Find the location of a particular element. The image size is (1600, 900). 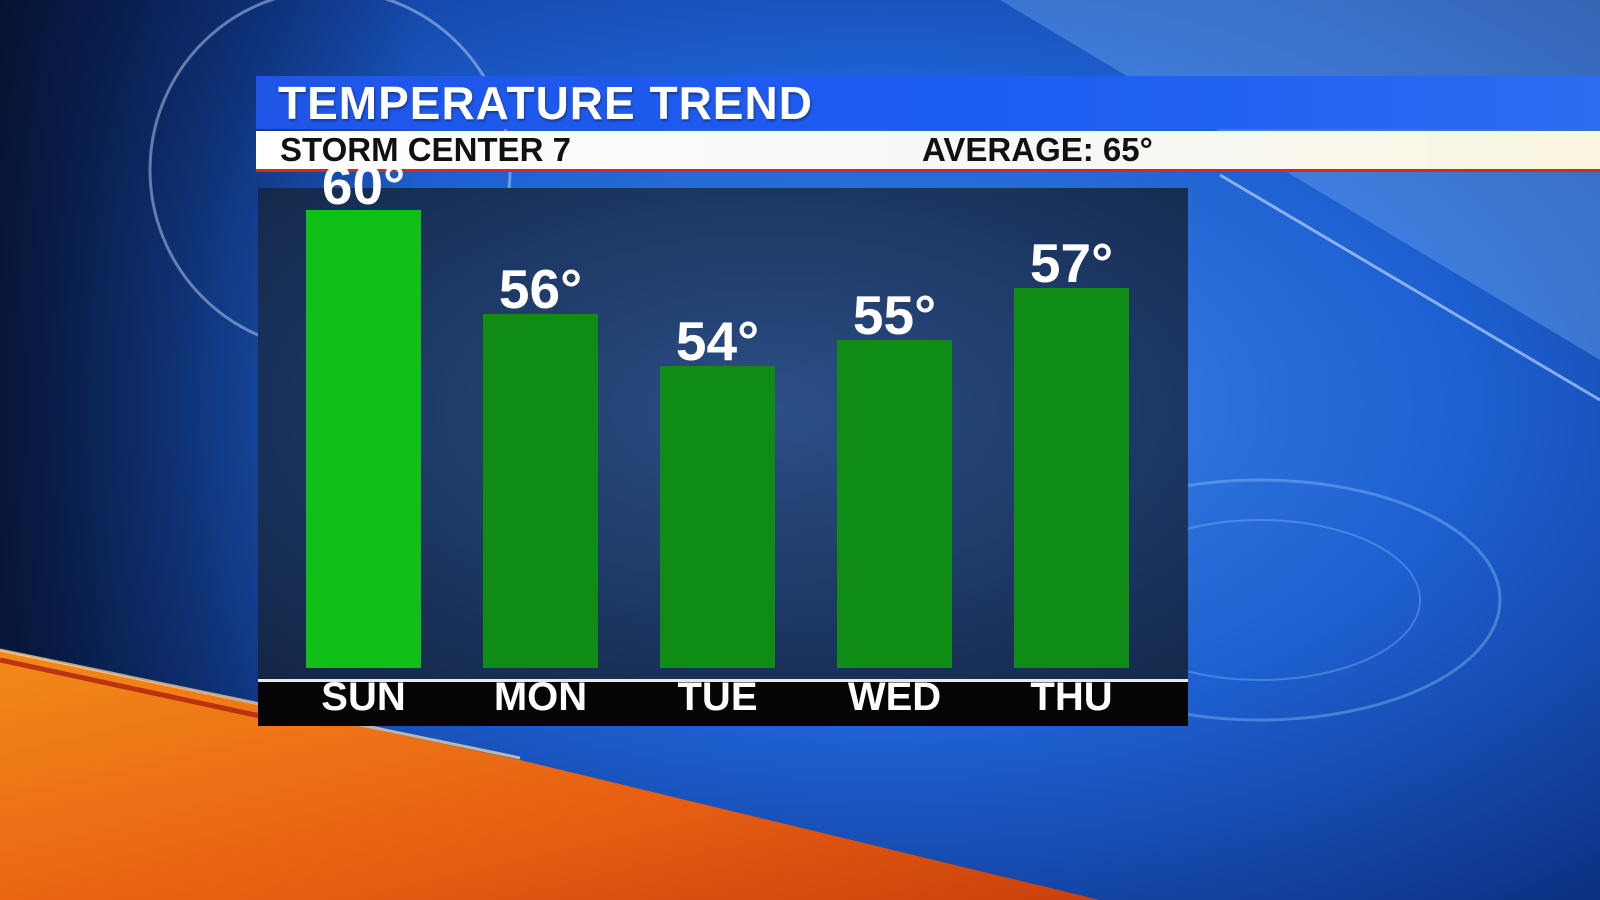

value-label-thu: 57° is located at coordinates (1071, 263).